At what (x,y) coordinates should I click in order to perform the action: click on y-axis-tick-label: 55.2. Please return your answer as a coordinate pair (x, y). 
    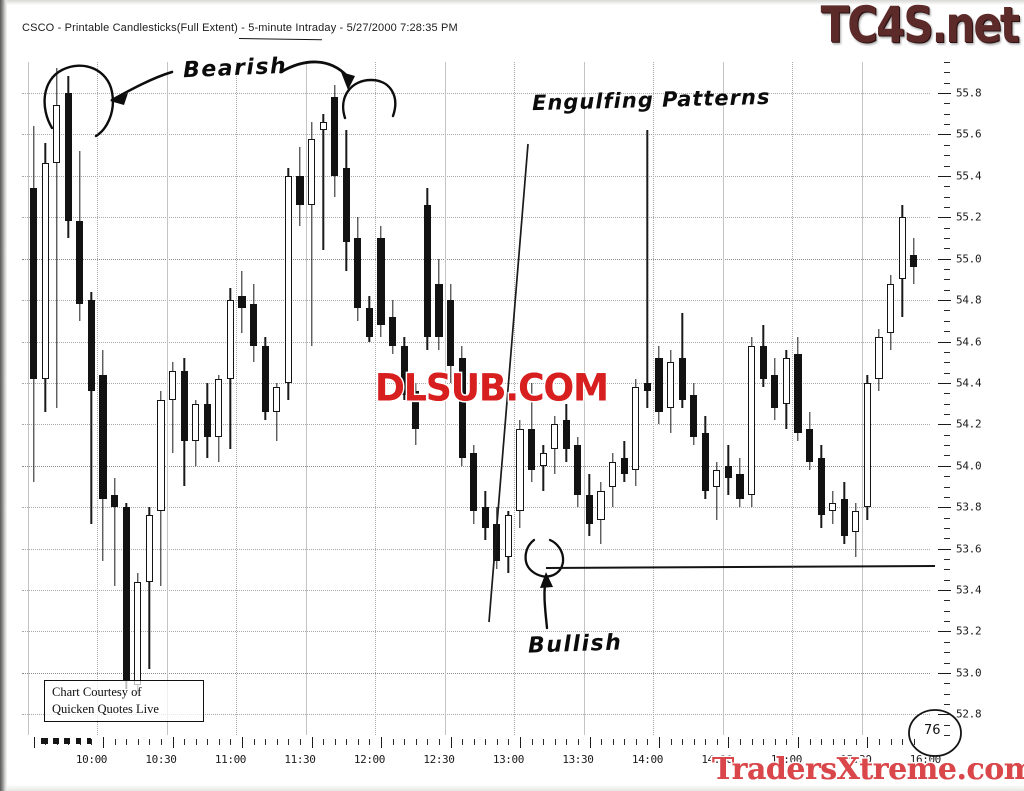
    Looking at the image, I should click on (969, 217).